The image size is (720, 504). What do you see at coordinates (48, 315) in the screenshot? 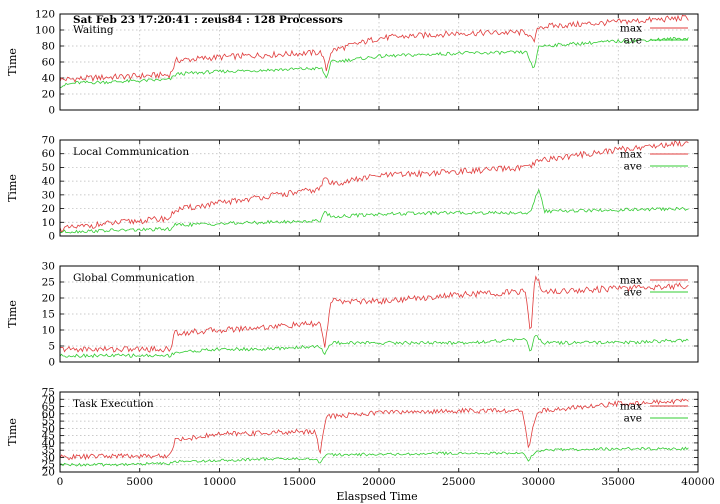
I see `y-tick-label: 15` at bounding box center [48, 315].